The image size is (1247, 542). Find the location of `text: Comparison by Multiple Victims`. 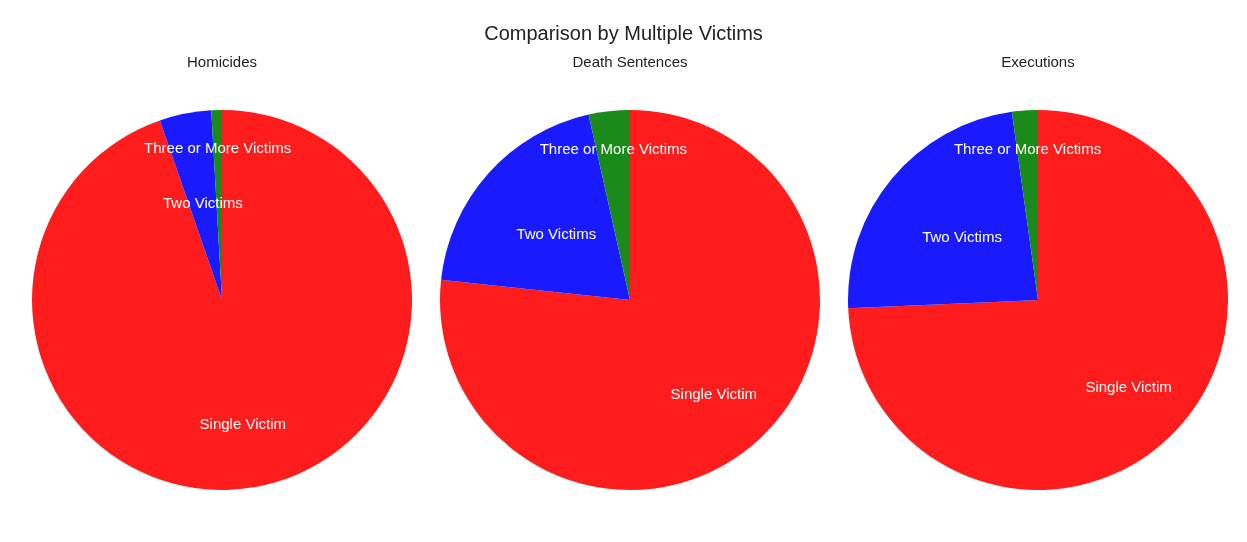

text: Comparison by Multiple Victims is located at coordinates (623, 33).